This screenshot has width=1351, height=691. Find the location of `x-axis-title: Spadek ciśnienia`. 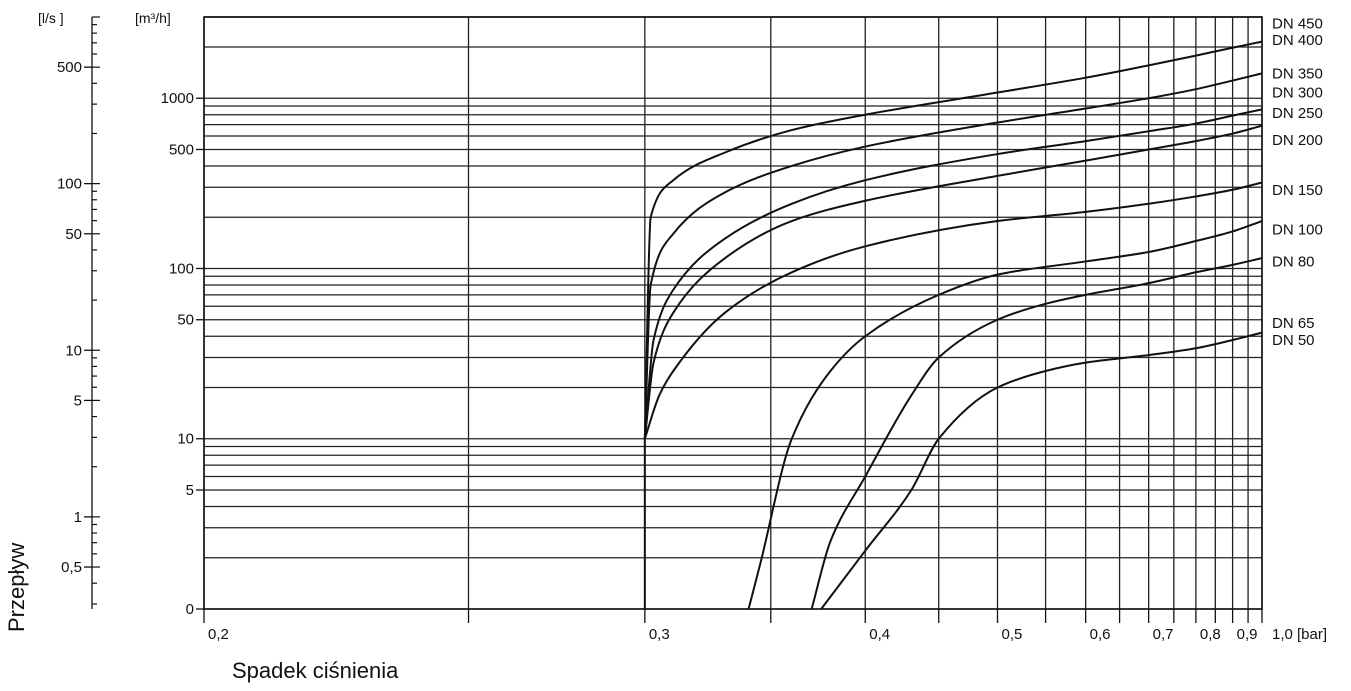

x-axis-title: Spadek ciśnienia is located at coordinates (315, 670).